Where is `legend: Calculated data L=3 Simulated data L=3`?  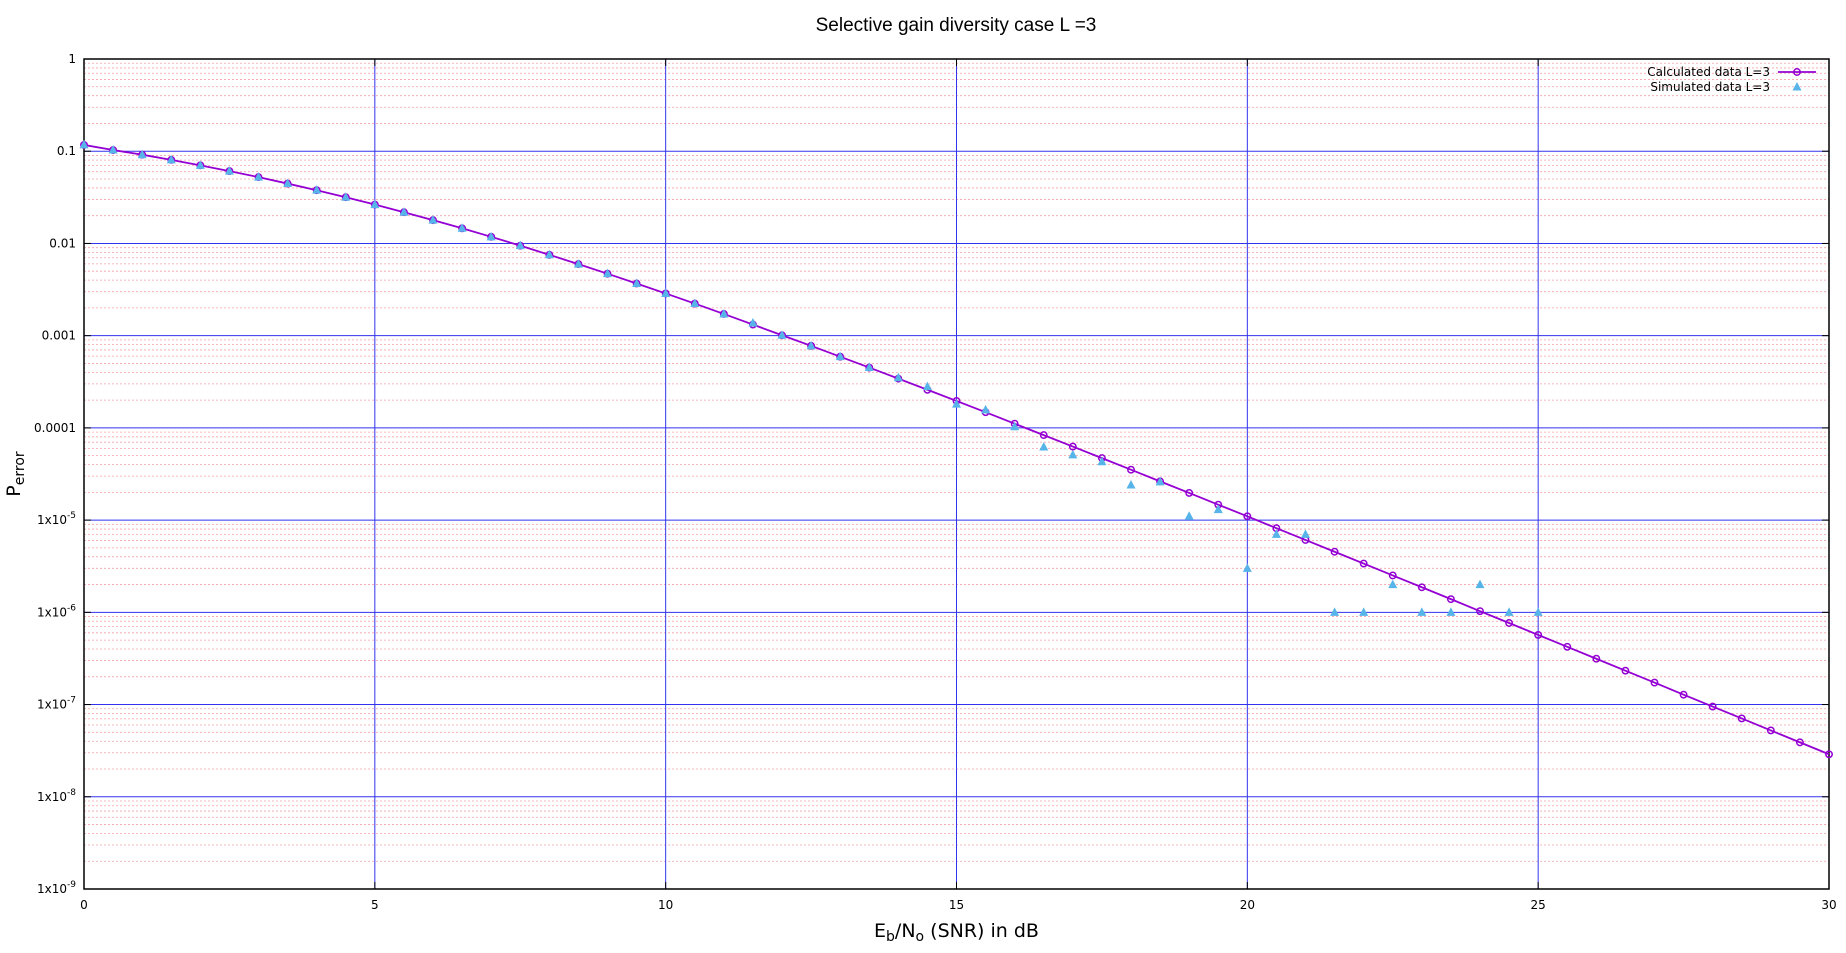 legend: Calculated data L=3 Simulated data L=3 is located at coordinates (1731, 79).